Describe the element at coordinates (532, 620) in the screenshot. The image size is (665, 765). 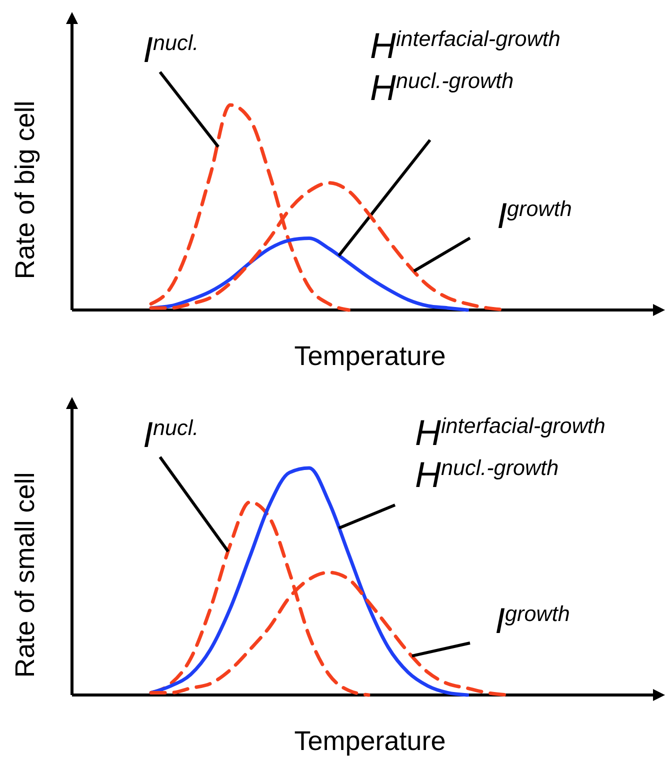
I see `series-label: I$^{growth}$` at that location.